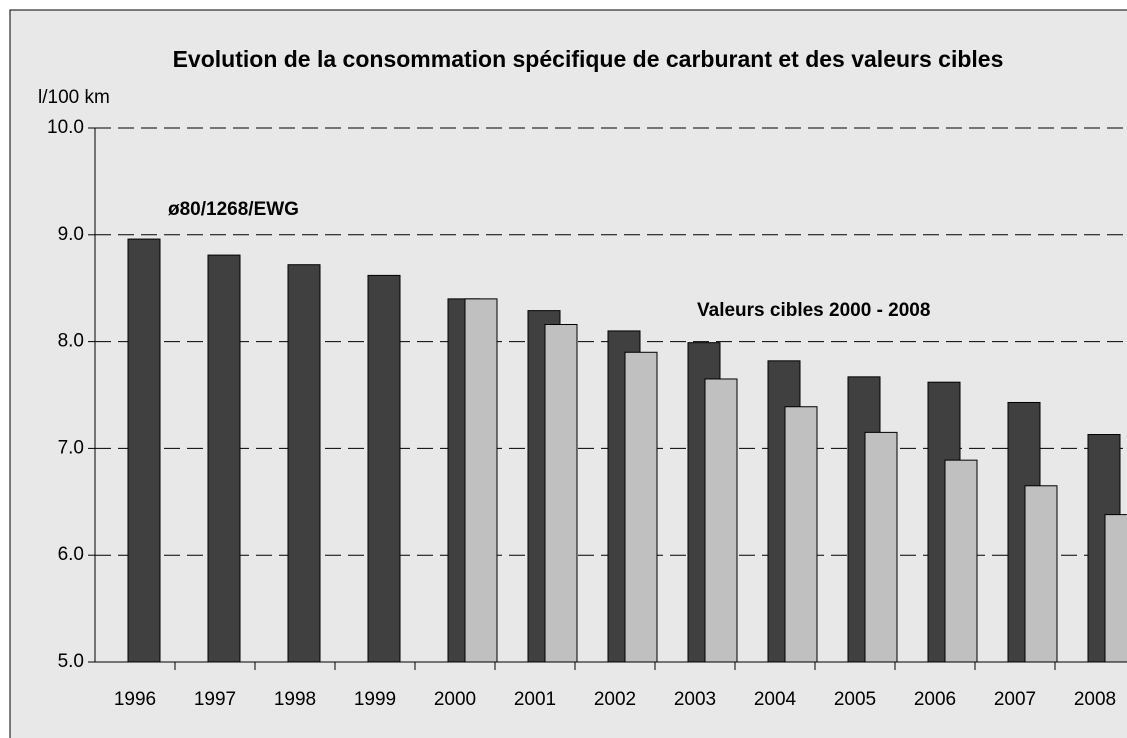 This screenshot has width=1127, height=738. What do you see at coordinates (695, 699) in the screenshot?
I see `x-tick-label: 2003` at bounding box center [695, 699].